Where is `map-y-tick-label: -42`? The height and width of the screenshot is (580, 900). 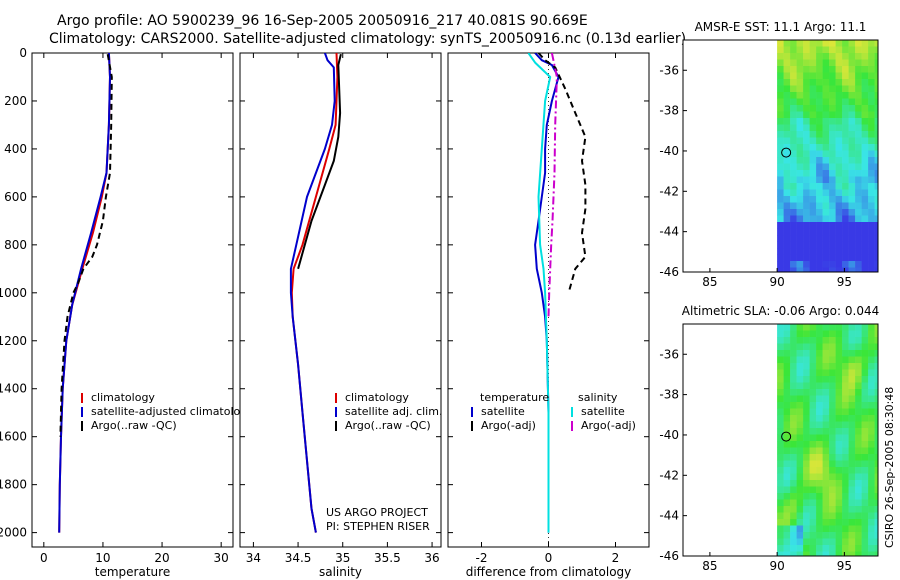
map-y-tick-label: -42 is located at coordinates (669, 191).